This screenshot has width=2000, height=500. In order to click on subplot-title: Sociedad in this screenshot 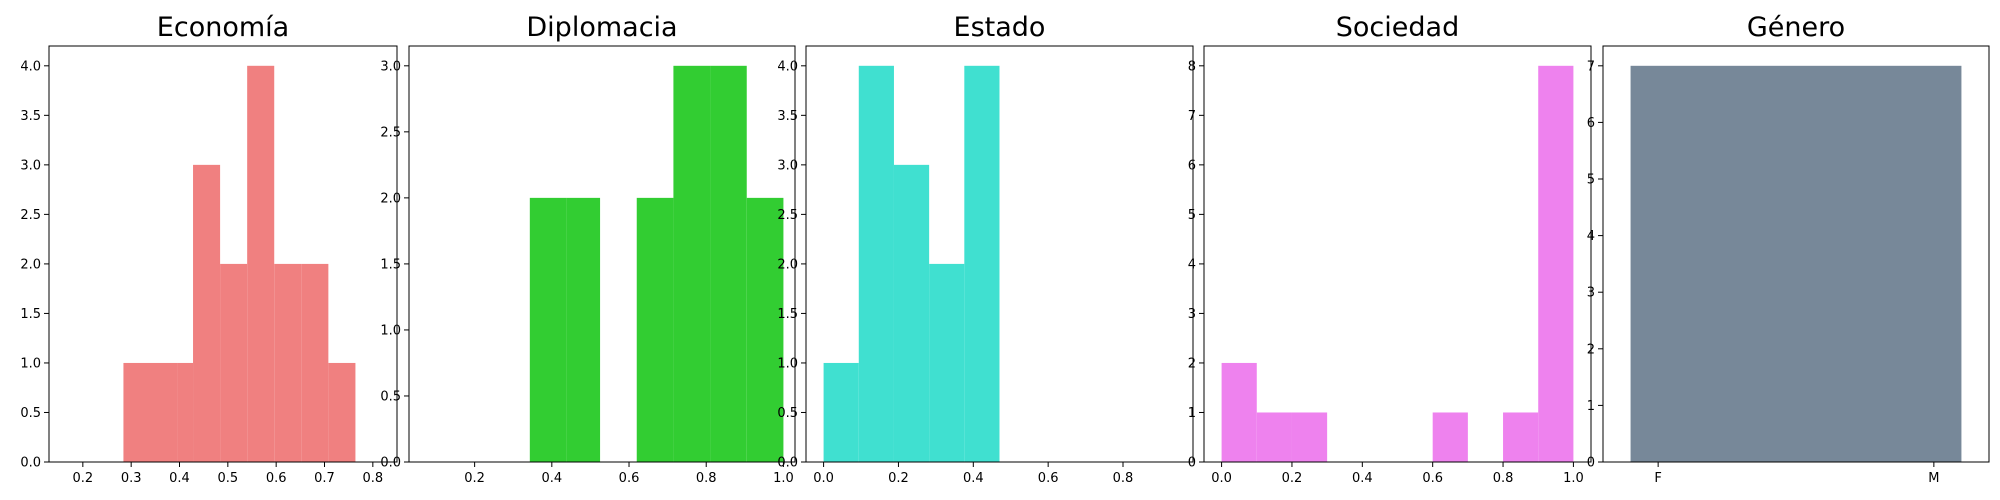, I will do `click(1397, 27)`.